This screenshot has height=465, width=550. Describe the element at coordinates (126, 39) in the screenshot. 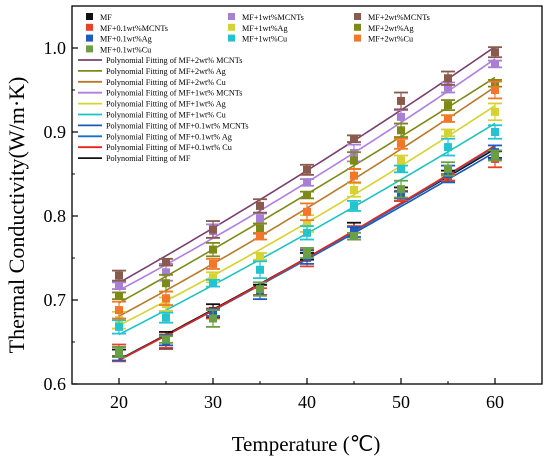

I see `legend-label: MF+0.1wt%Ag` at that location.